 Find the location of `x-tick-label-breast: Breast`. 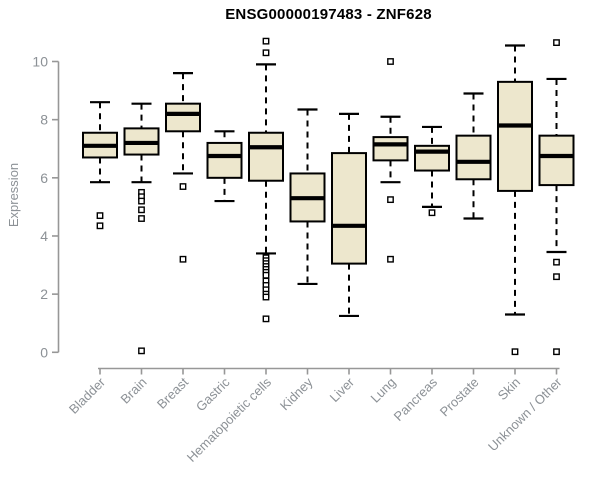

x-tick-label-breast: Breast is located at coordinates (172, 392).